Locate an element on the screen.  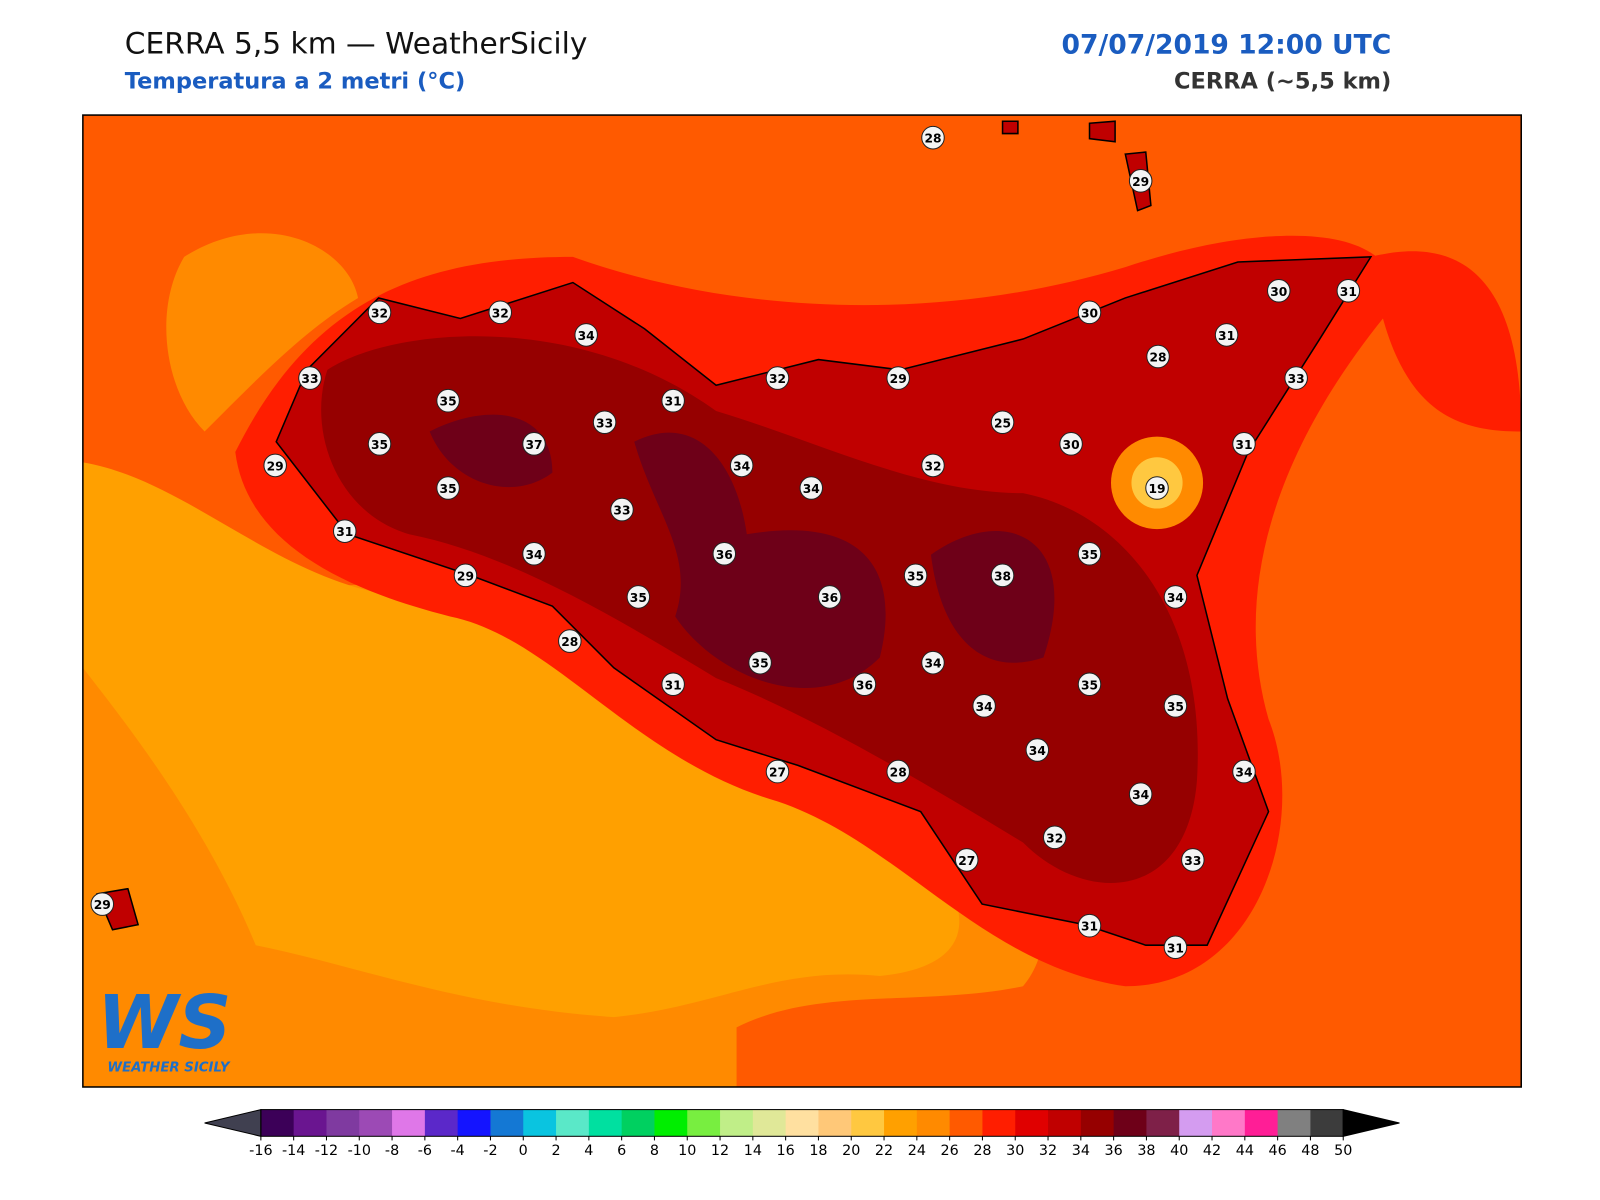
colorbar-tick-label: 10 is located at coordinates (687, 1151).